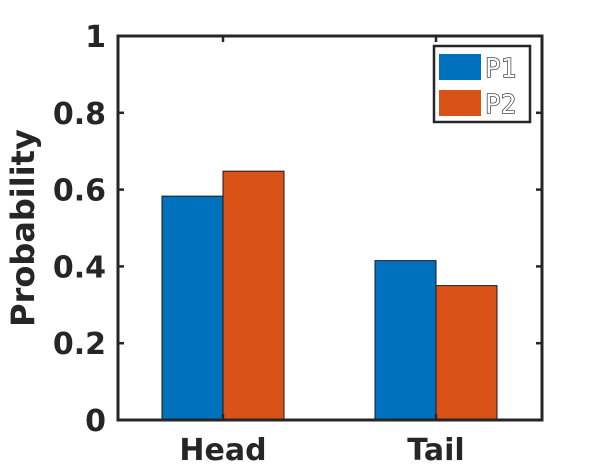  What do you see at coordinates (95, 37) in the screenshot?
I see `y-tick-label: 1` at bounding box center [95, 37].